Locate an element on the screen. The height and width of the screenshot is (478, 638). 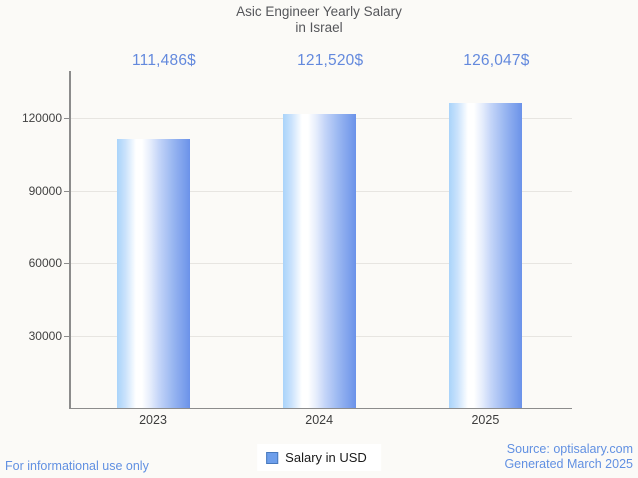
bar-value-label: 111,486$ is located at coordinates (164, 60).